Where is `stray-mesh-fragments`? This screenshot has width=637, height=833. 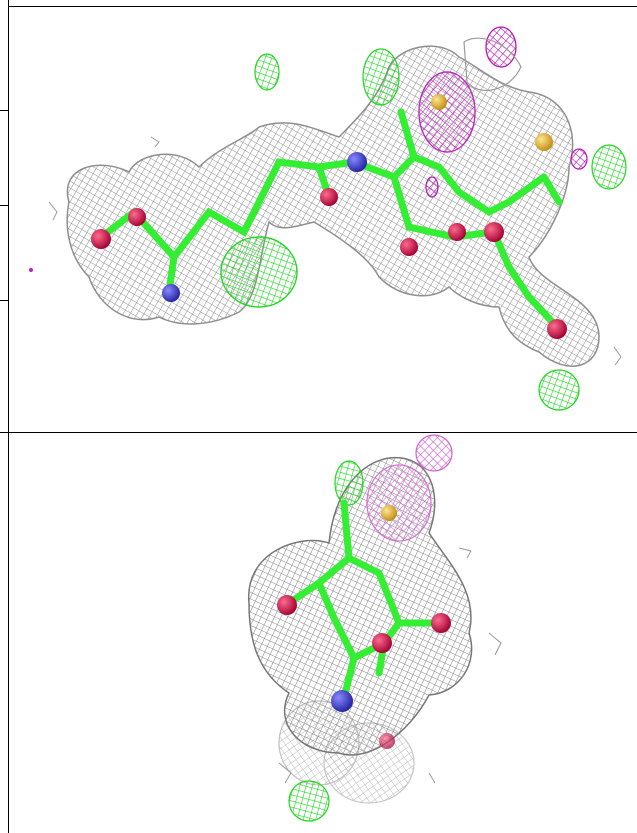
stray-mesh-fragments is located at coordinates (390, 665).